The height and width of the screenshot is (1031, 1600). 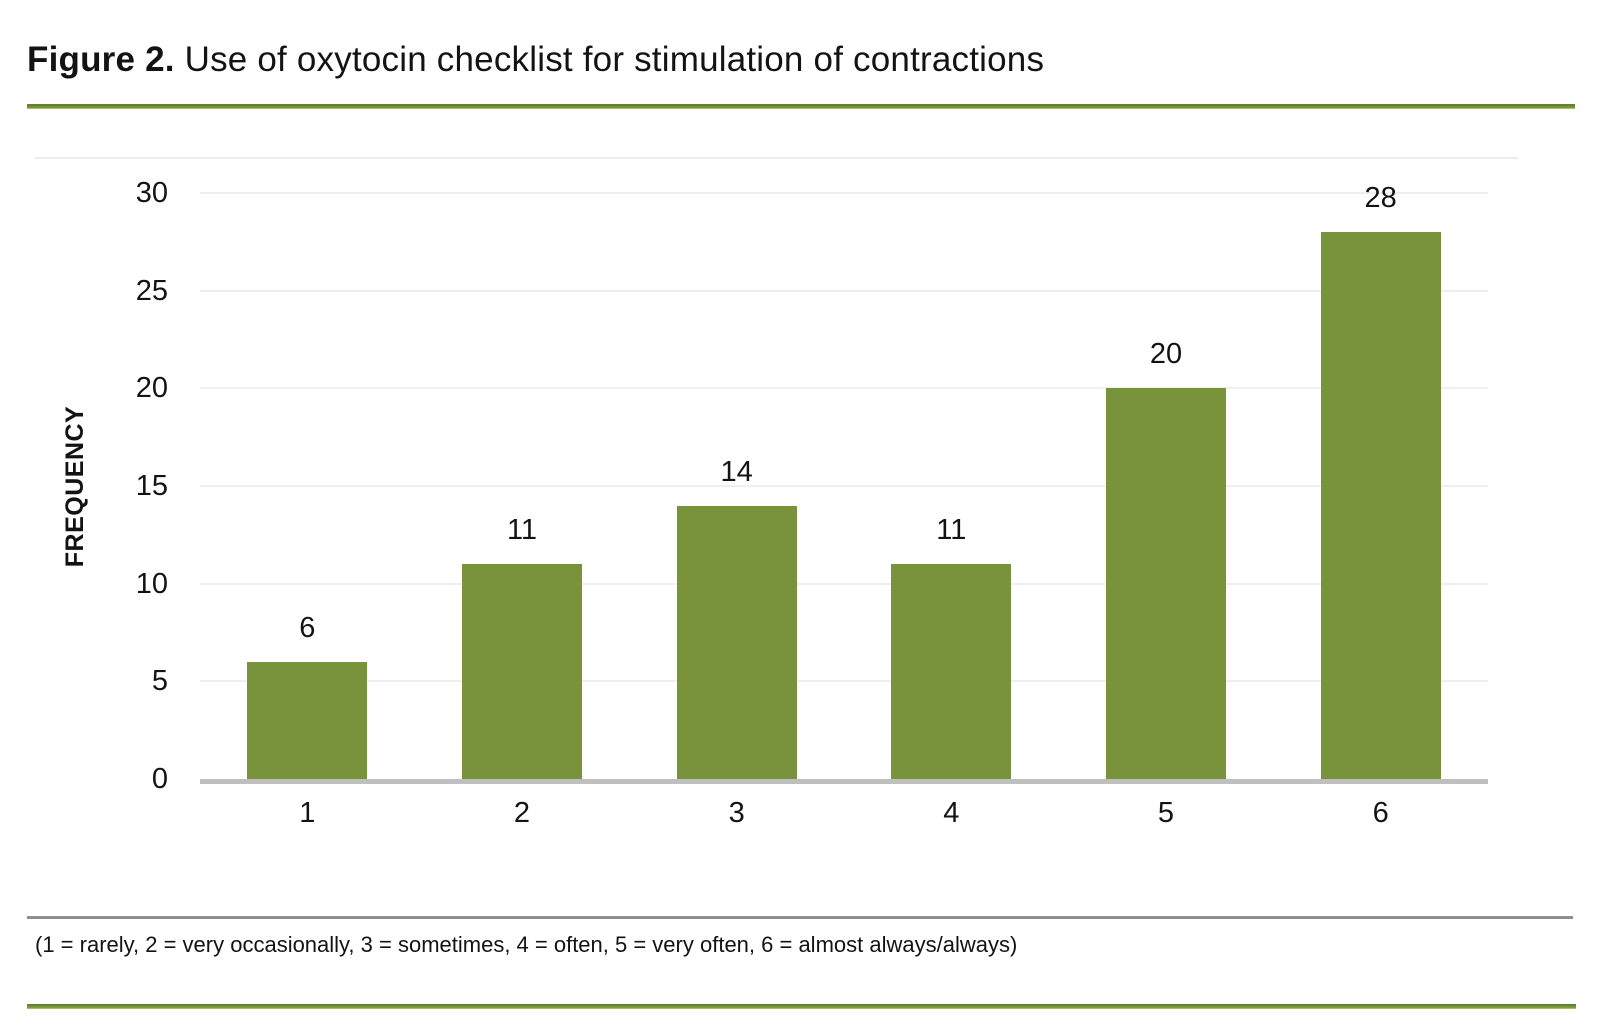 What do you see at coordinates (951, 813) in the screenshot?
I see `x-category-label: 4` at bounding box center [951, 813].